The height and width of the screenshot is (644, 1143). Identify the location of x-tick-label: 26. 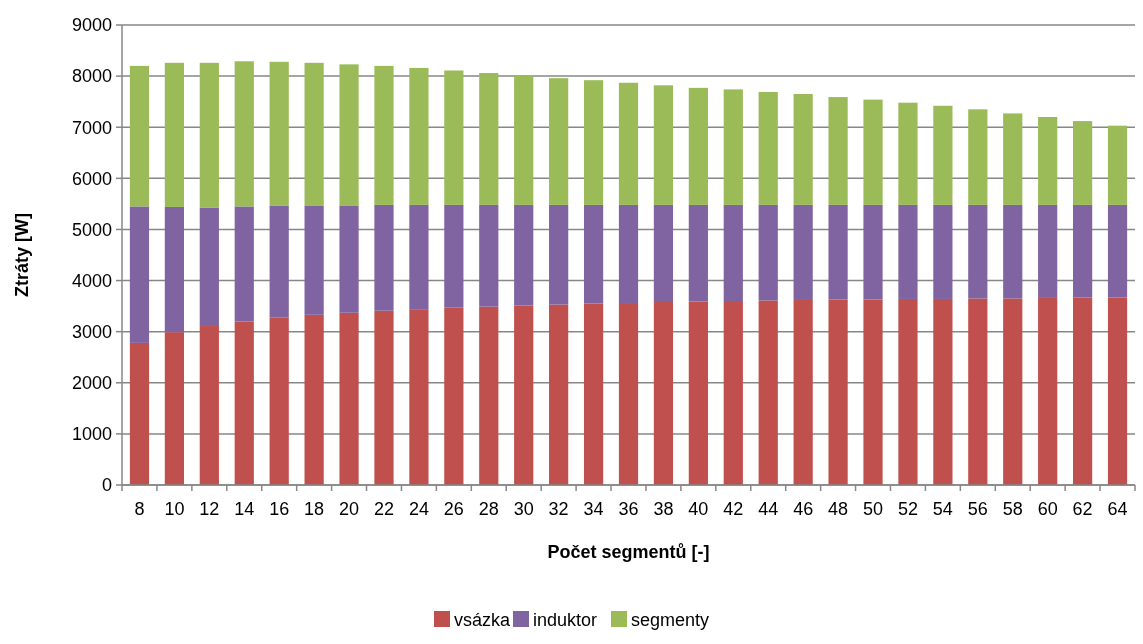
(453, 509).